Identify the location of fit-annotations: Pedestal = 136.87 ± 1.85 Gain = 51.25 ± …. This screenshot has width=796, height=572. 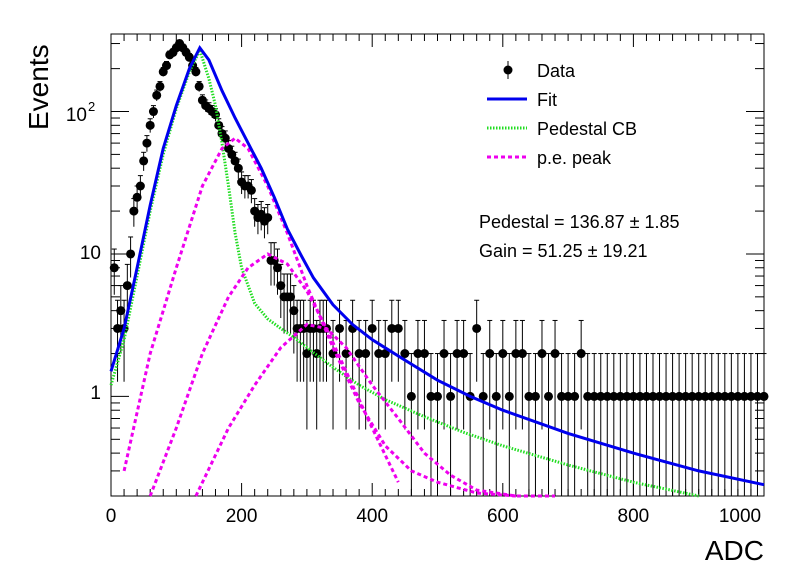
(579, 236).